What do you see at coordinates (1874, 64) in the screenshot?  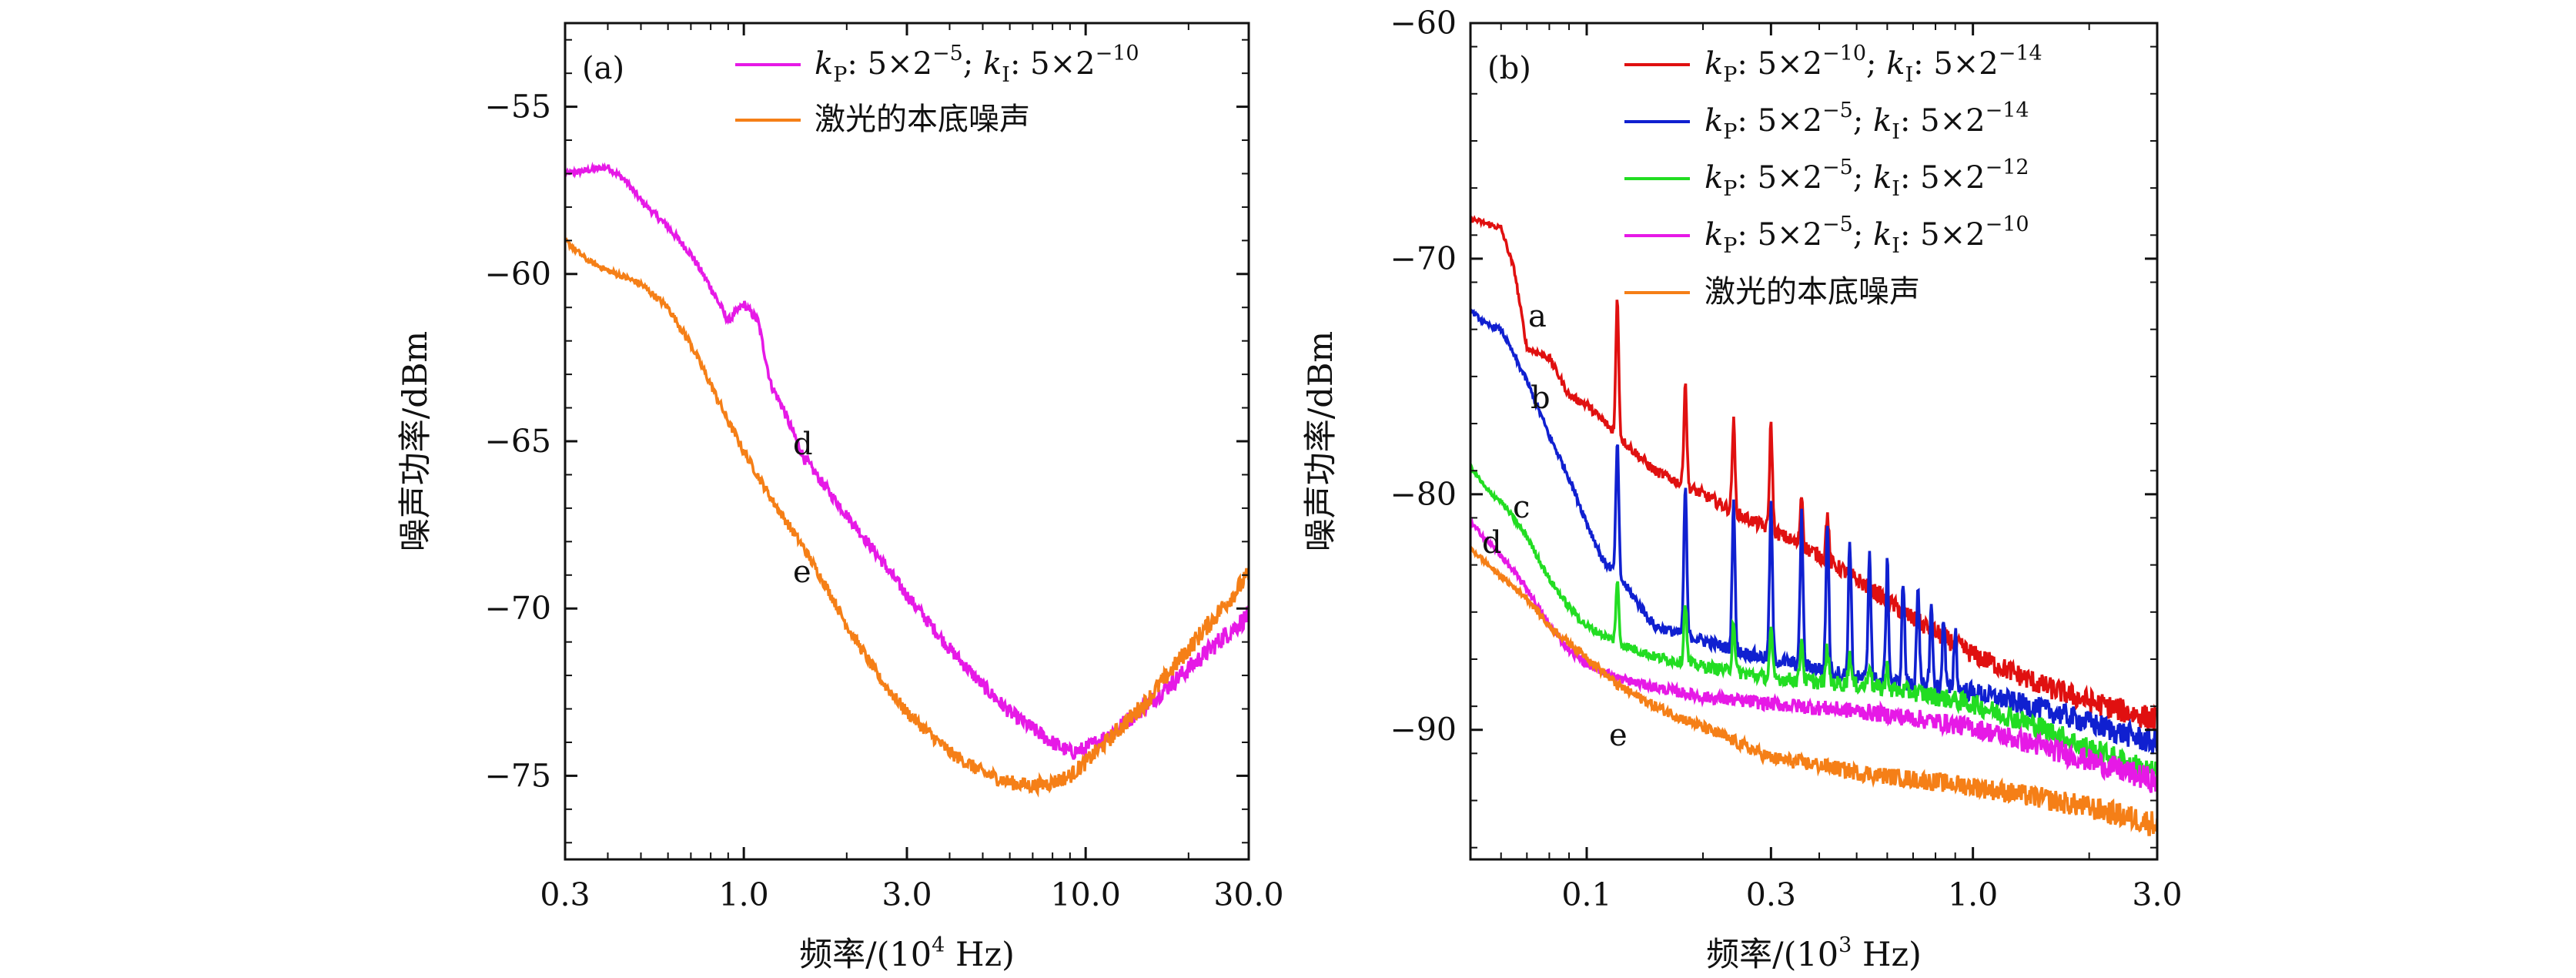 I see `legend-label: kP: 5×2−10; kI: 5×2−14` at bounding box center [1874, 64].